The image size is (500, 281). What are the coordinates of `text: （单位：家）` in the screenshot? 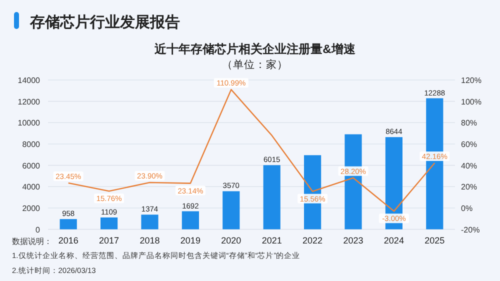 It's located at (255, 64).